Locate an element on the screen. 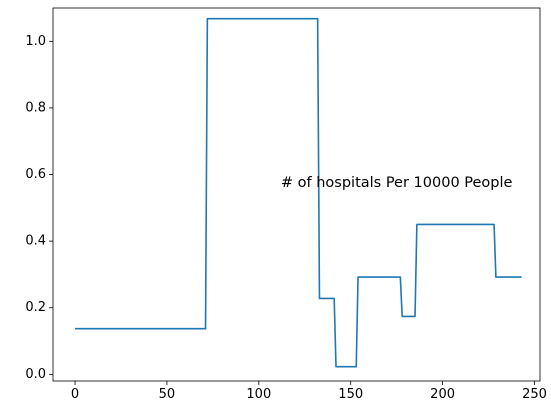 Image resolution: width=551 pixels, height=413 pixels. x-axis: 0 50 100 150 200 250 is located at coordinates (309, 391).